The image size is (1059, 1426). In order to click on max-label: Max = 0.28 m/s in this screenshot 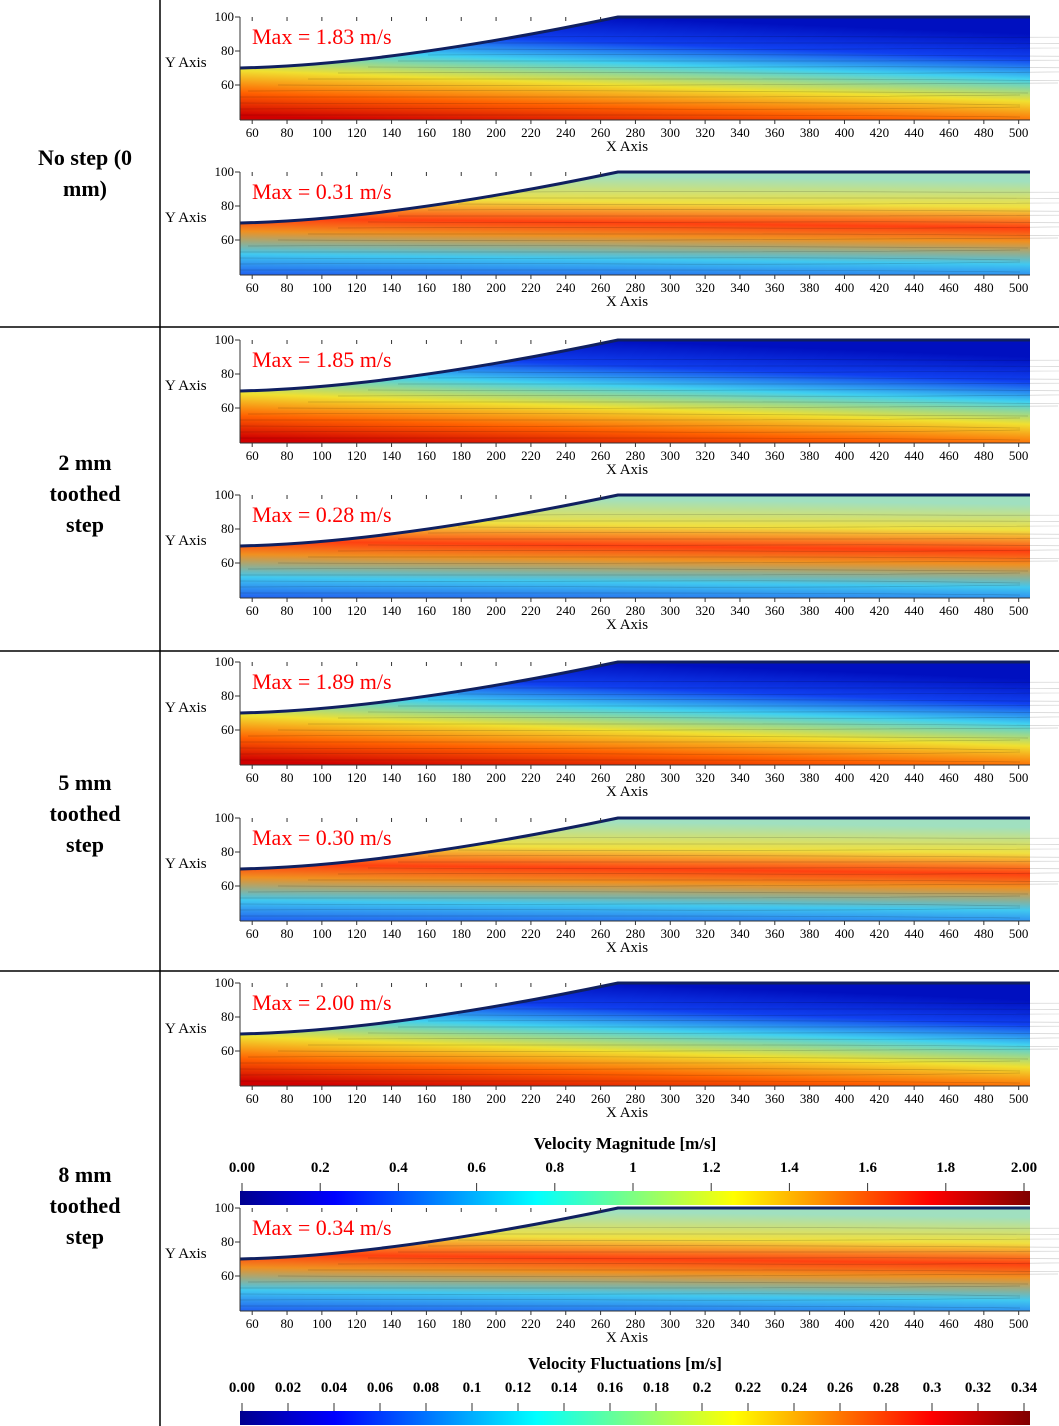, I will do `click(322, 514)`.